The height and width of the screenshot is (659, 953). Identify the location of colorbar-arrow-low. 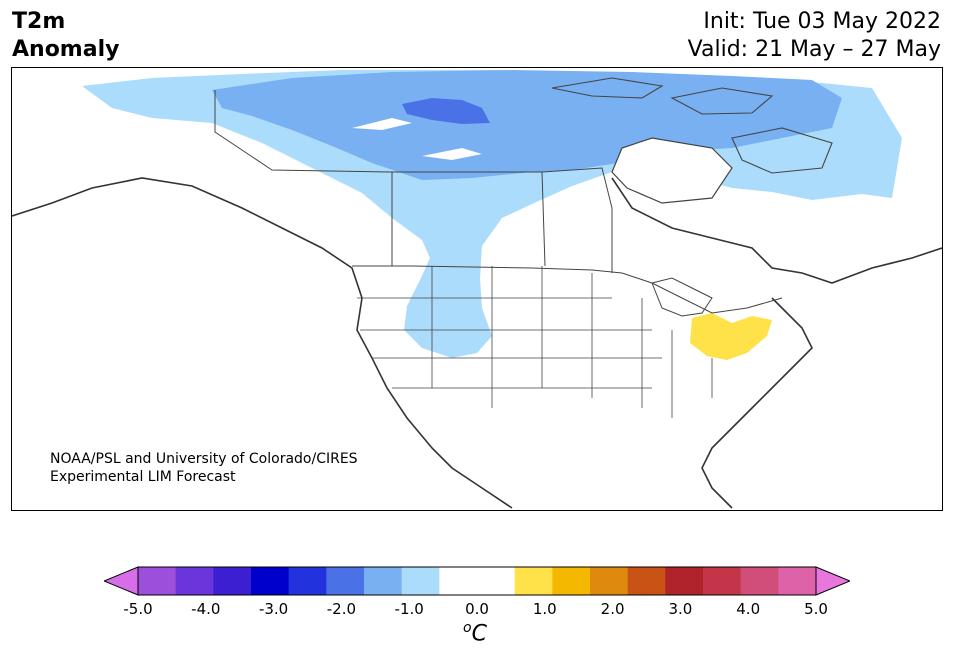
(120, 581).